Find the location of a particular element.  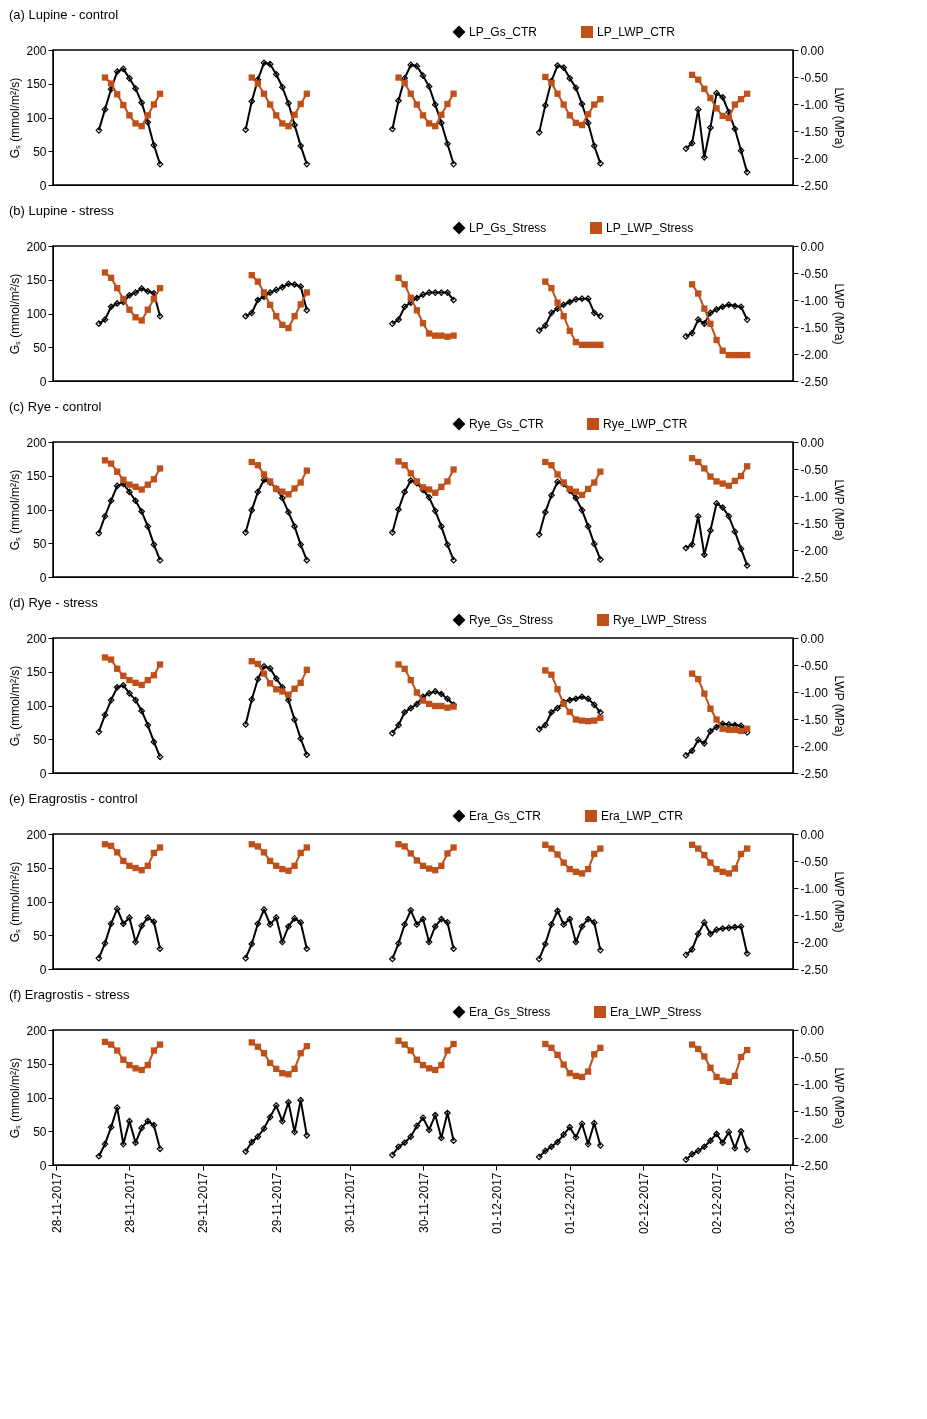

legend-label: Era_Gs_Stress is located at coordinates (510, 1012).